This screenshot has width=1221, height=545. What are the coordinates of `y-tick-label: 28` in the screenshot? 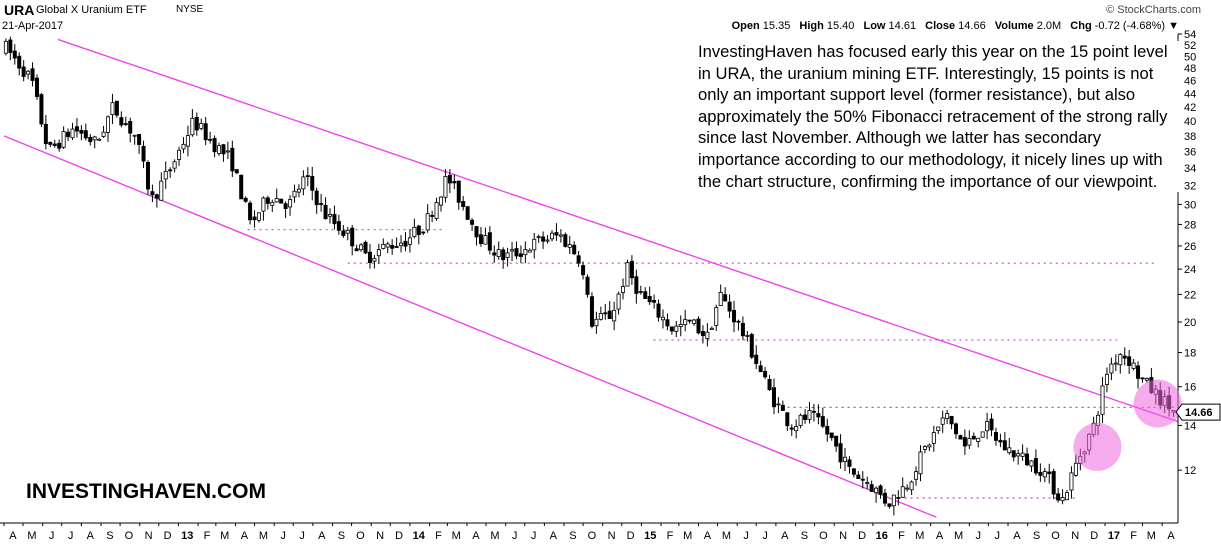 It's located at (1190, 225).